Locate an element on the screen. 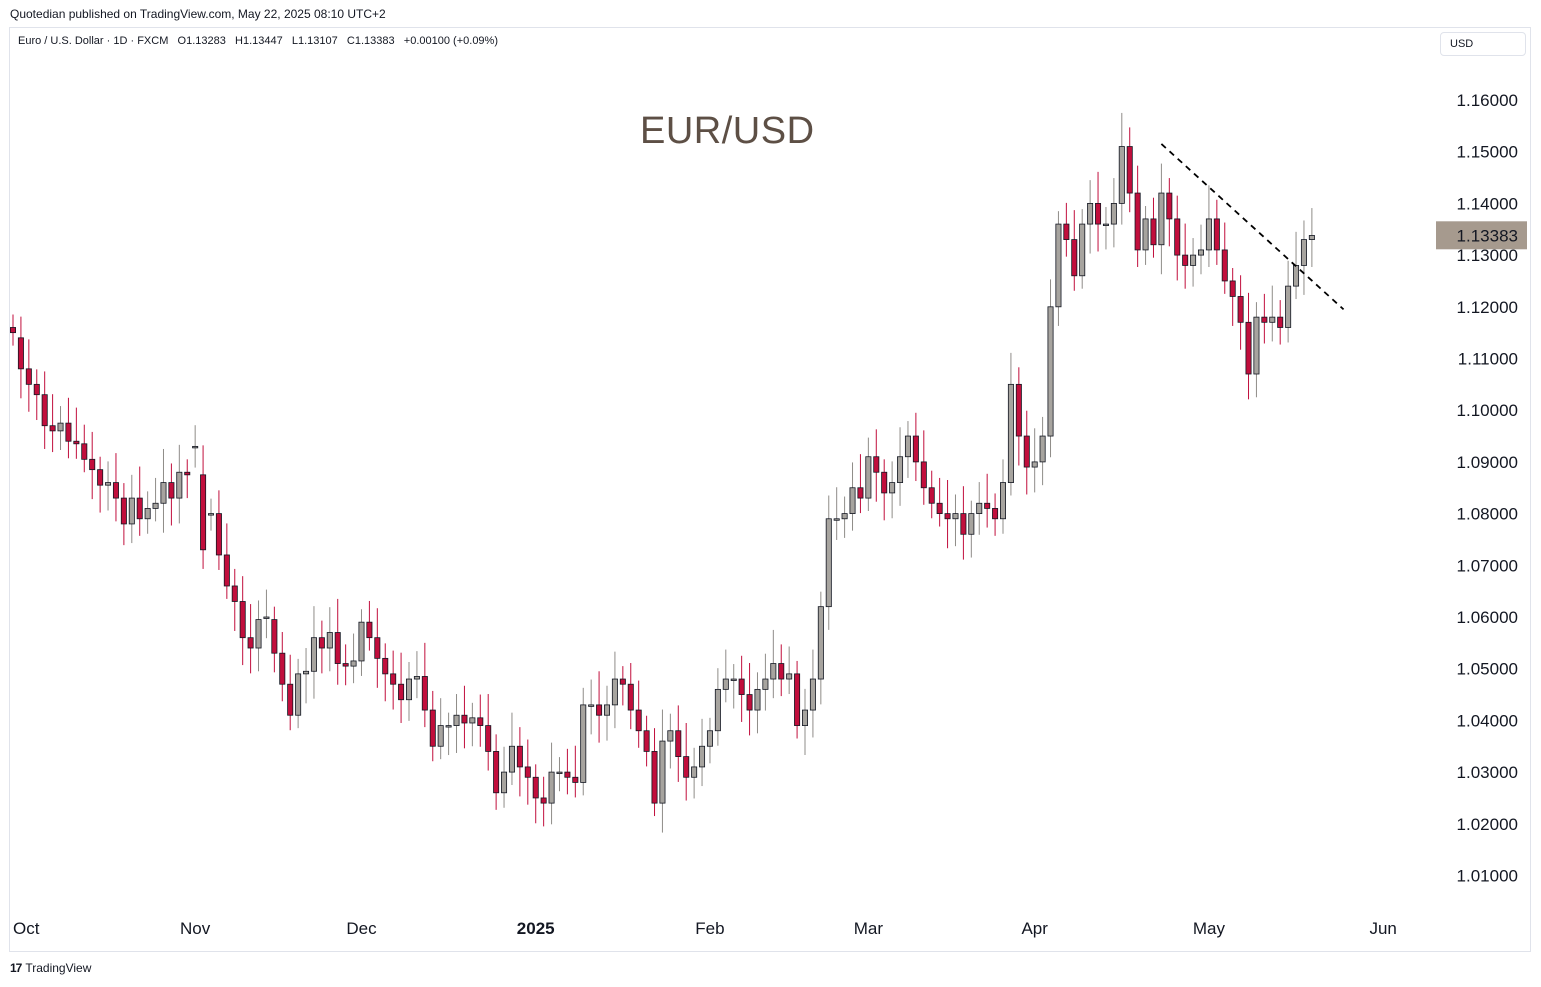 Image resolution: width=1541 pixels, height=987 pixels. y-tick-label: 1.14000 is located at coordinates (1487, 203).